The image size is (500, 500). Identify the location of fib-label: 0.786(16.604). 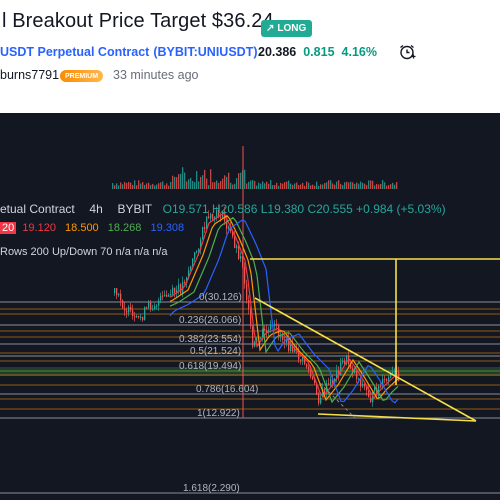
(227, 389).